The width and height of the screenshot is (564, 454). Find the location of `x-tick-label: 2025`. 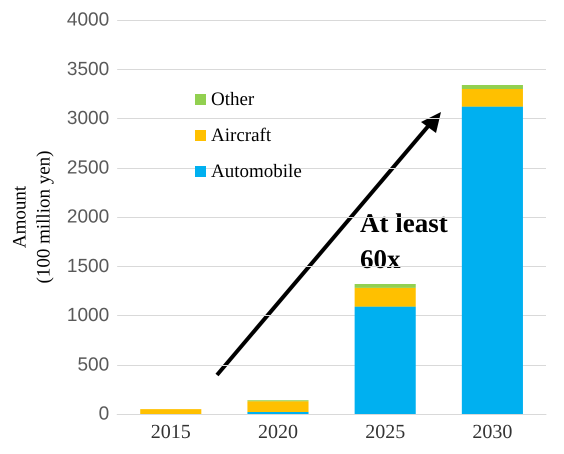

x-tick-label: 2025 is located at coordinates (385, 432).